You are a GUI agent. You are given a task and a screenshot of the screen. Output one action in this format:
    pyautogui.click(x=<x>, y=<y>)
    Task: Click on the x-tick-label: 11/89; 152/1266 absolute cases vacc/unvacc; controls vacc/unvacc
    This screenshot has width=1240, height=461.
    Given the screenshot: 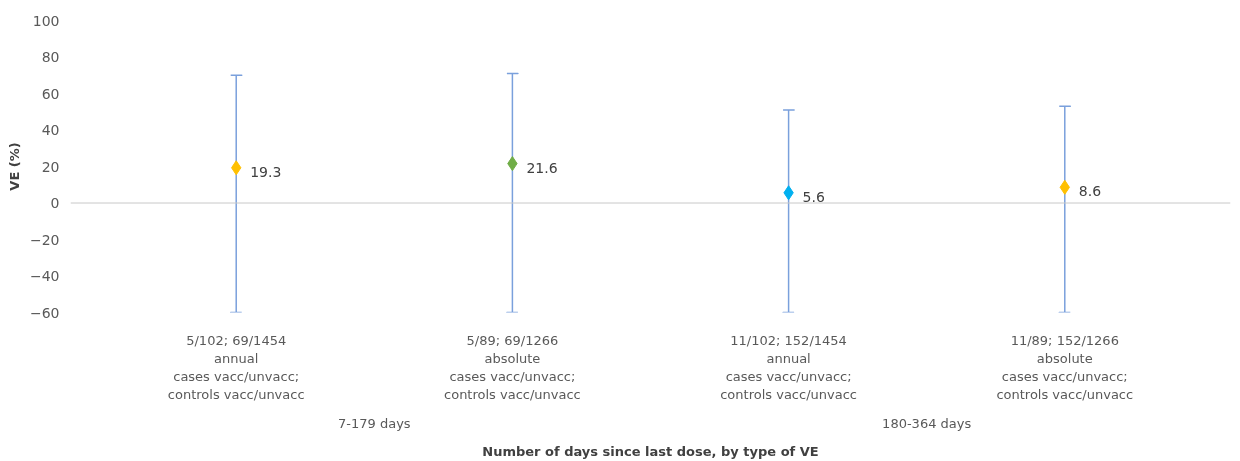 What is the action you would take?
    pyautogui.click(x=1065, y=367)
    